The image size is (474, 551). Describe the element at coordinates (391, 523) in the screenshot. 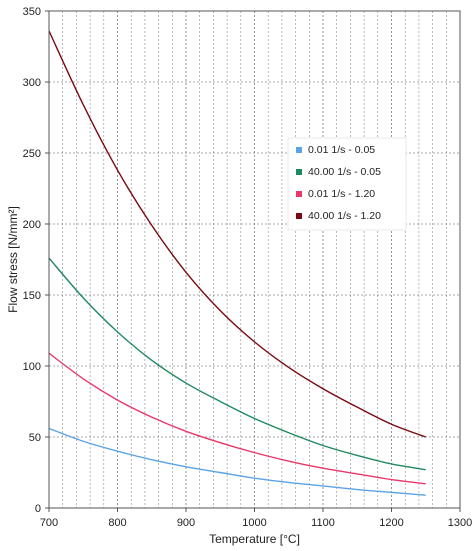

I see `x-tick-label: 1200` at that location.